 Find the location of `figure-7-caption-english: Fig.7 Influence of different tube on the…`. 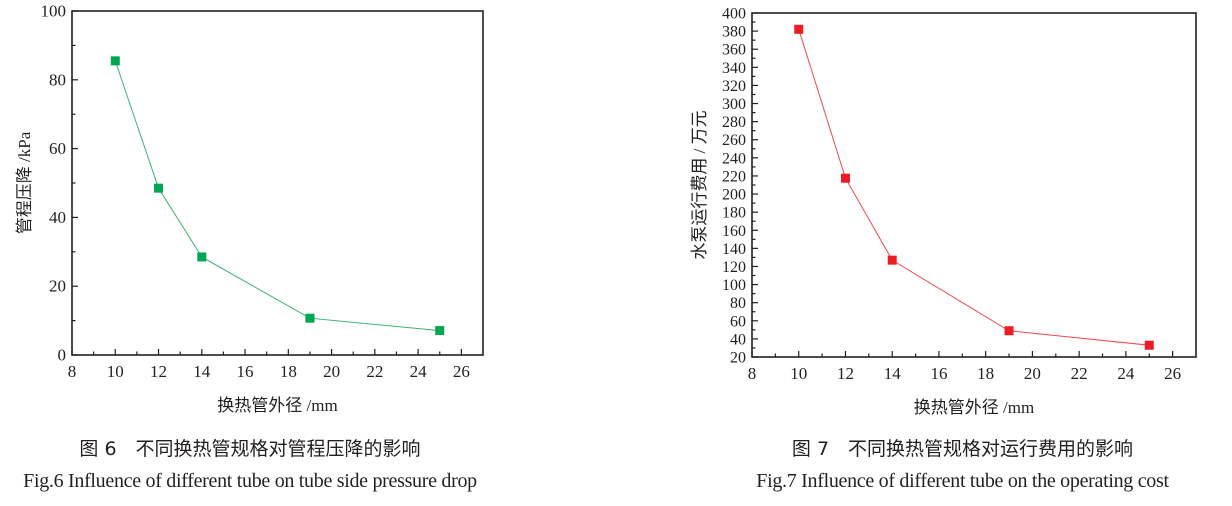

figure-7-caption-english: Fig.7 Influence of different tube on the… is located at coordinates (962, 481).